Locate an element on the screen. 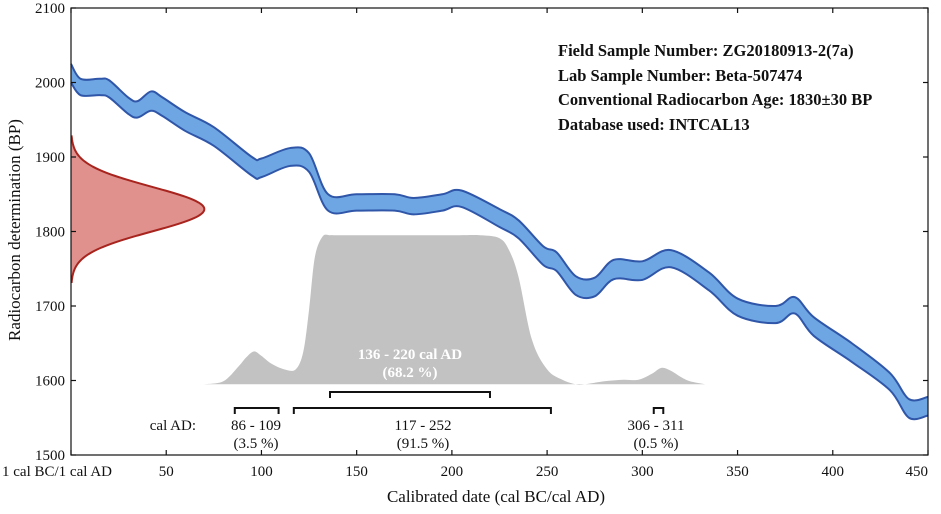  range-1sigma-label: 136 - 220 cal AD is located at coordinates (410, 355).